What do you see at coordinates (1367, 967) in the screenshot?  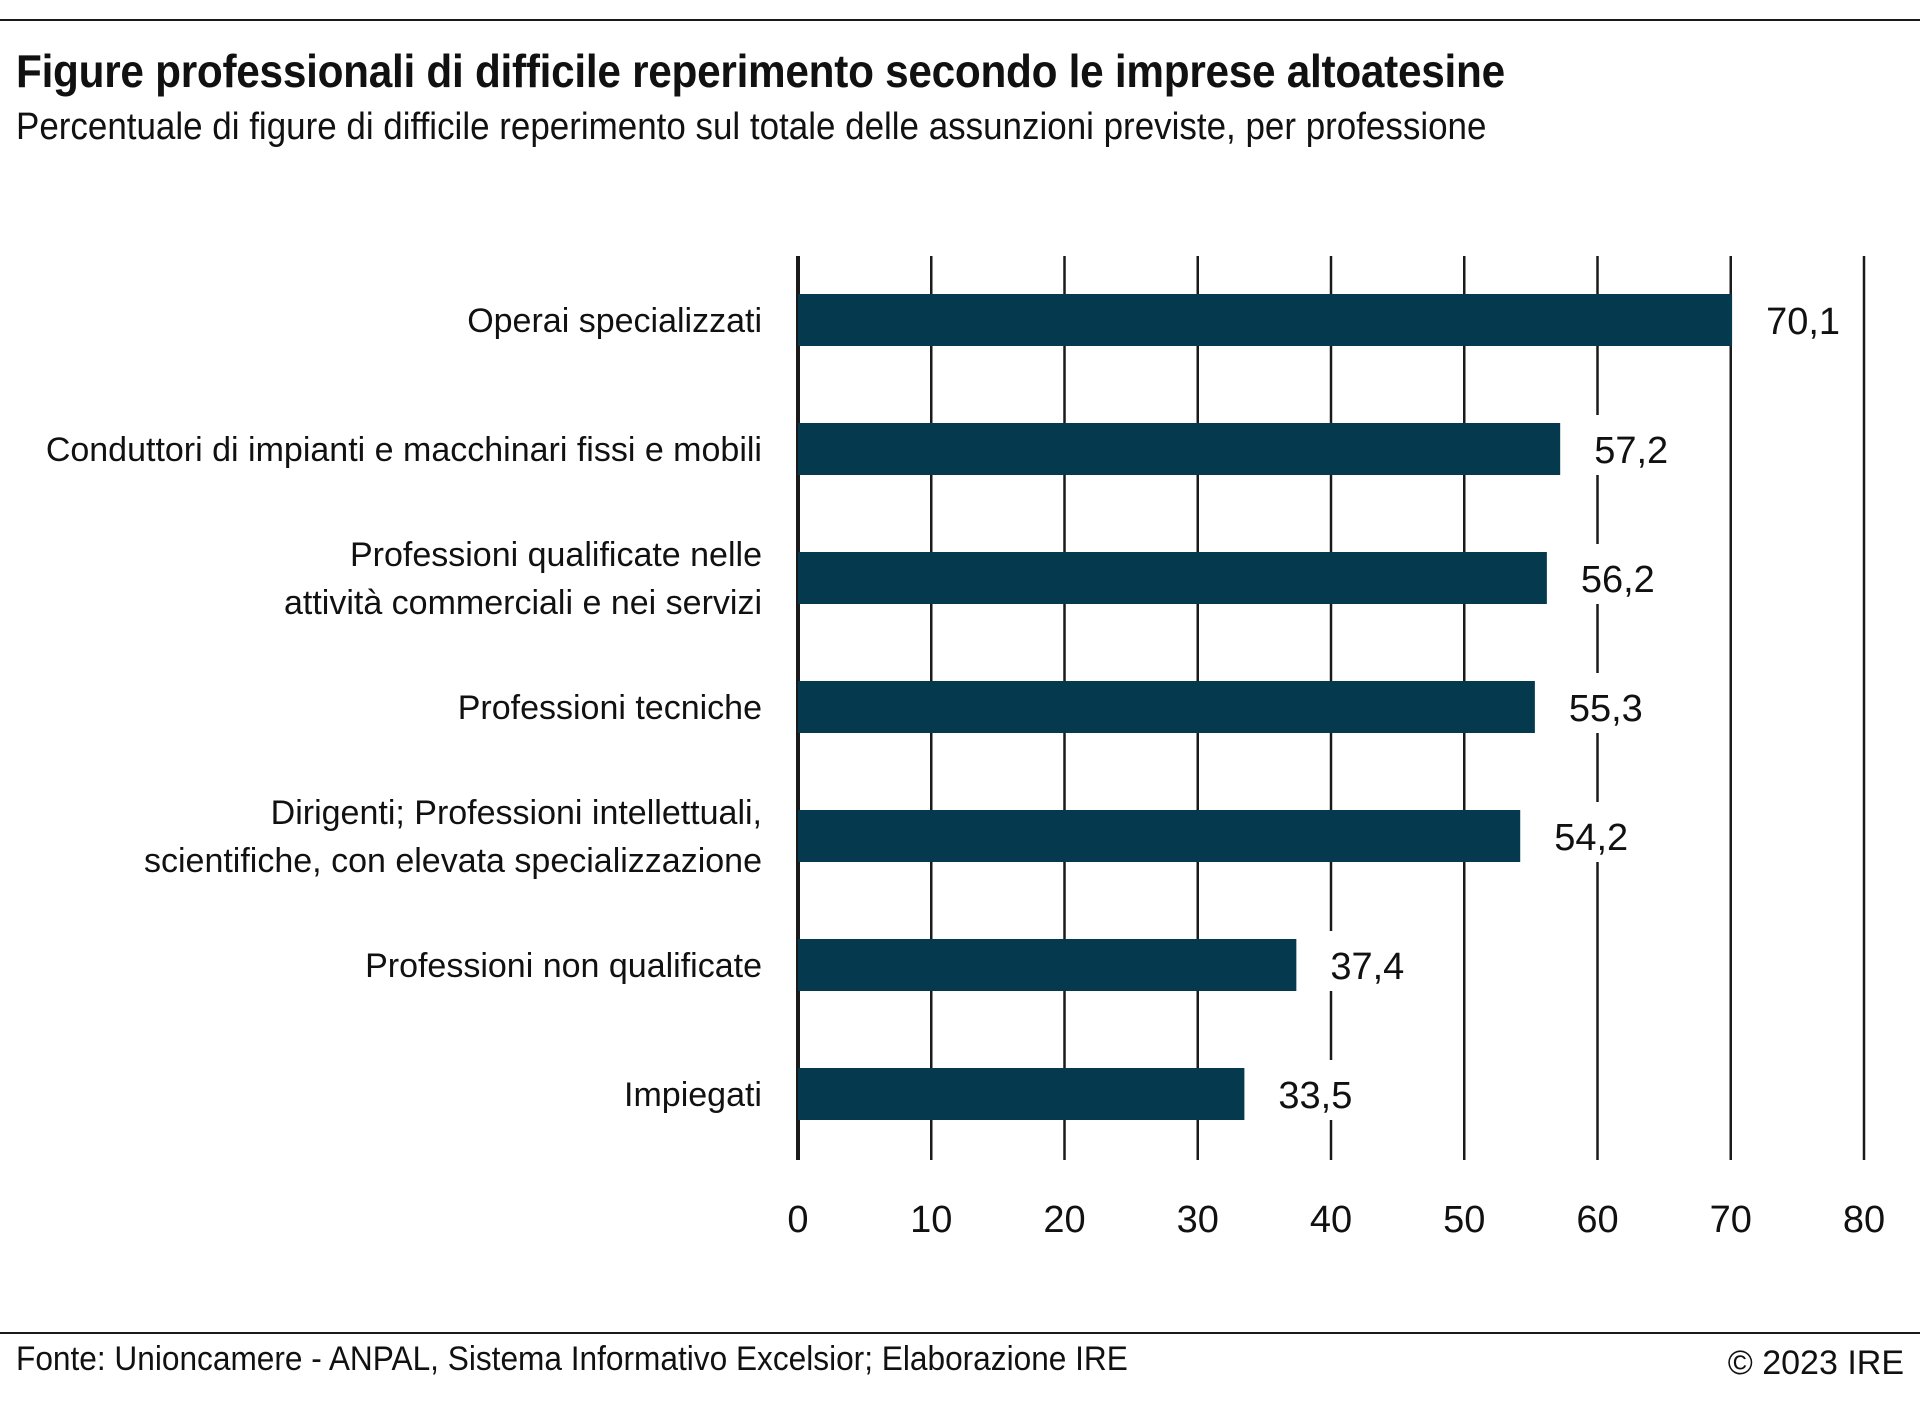 I see `bar-value-label: 37,4` at bounding box center [1367, 967].